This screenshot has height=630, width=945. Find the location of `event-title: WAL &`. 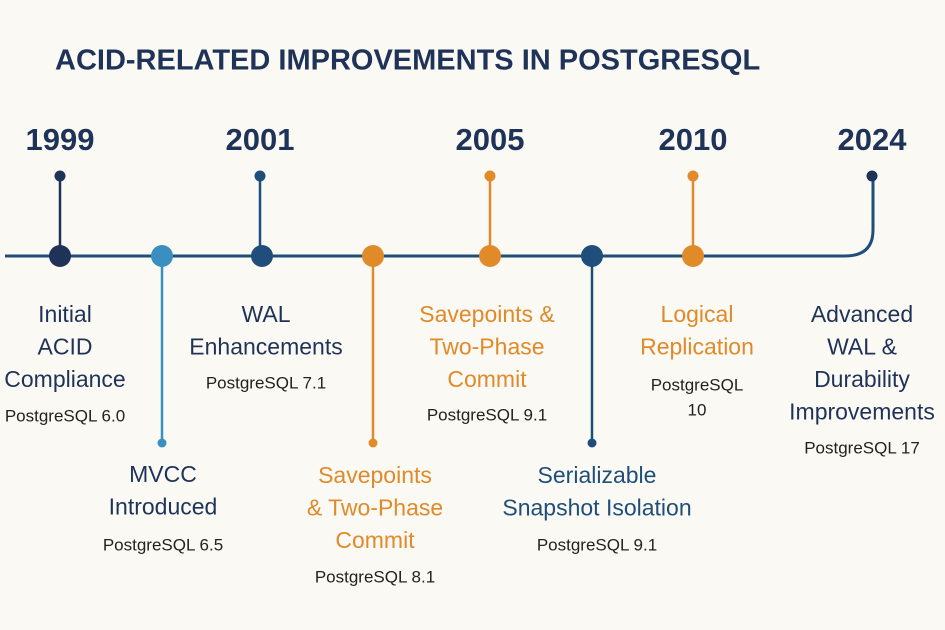

event-title: WAL & is located at coordinates (862, 347).